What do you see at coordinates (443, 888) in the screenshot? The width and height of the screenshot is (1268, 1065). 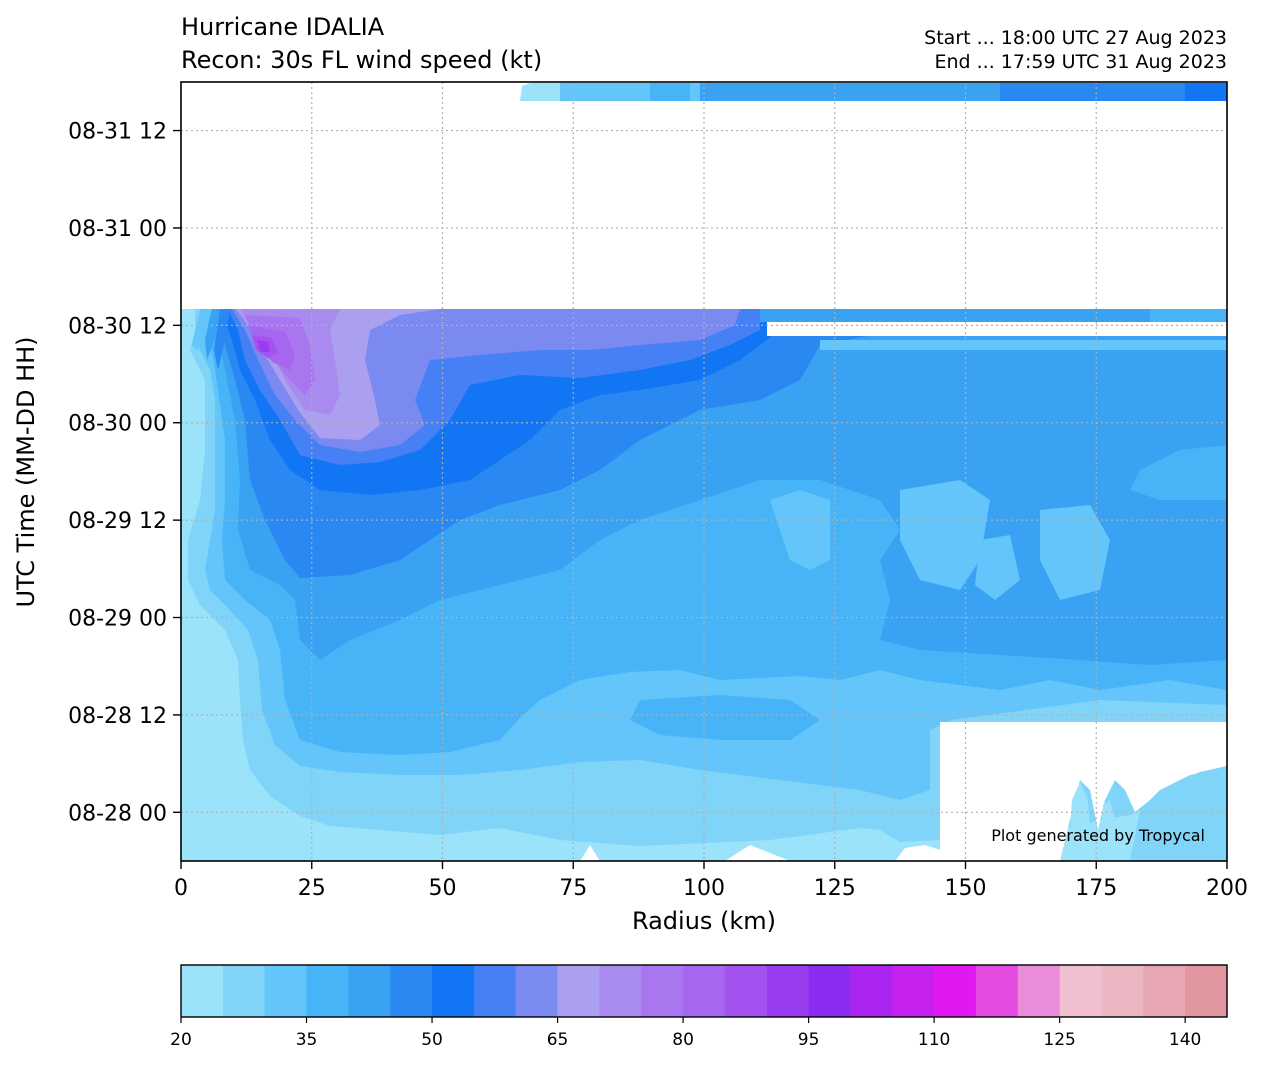 I see `x-tick-label: 50` at bounding box center [443, 888].